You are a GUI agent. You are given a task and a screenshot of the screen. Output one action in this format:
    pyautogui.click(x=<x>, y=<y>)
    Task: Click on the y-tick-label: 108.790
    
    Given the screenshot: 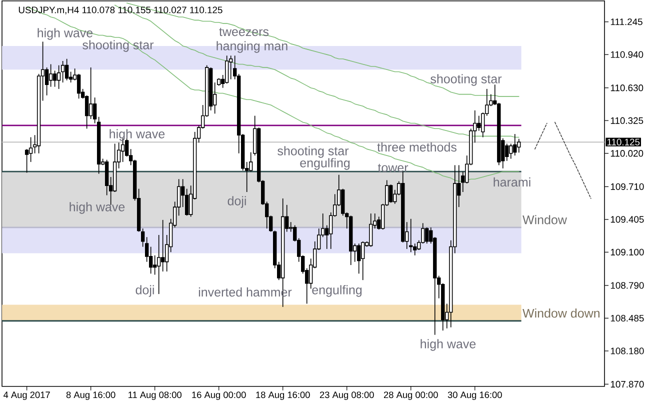 What is the action you would take?
    pyautogui.click(x=627, y=285)
    